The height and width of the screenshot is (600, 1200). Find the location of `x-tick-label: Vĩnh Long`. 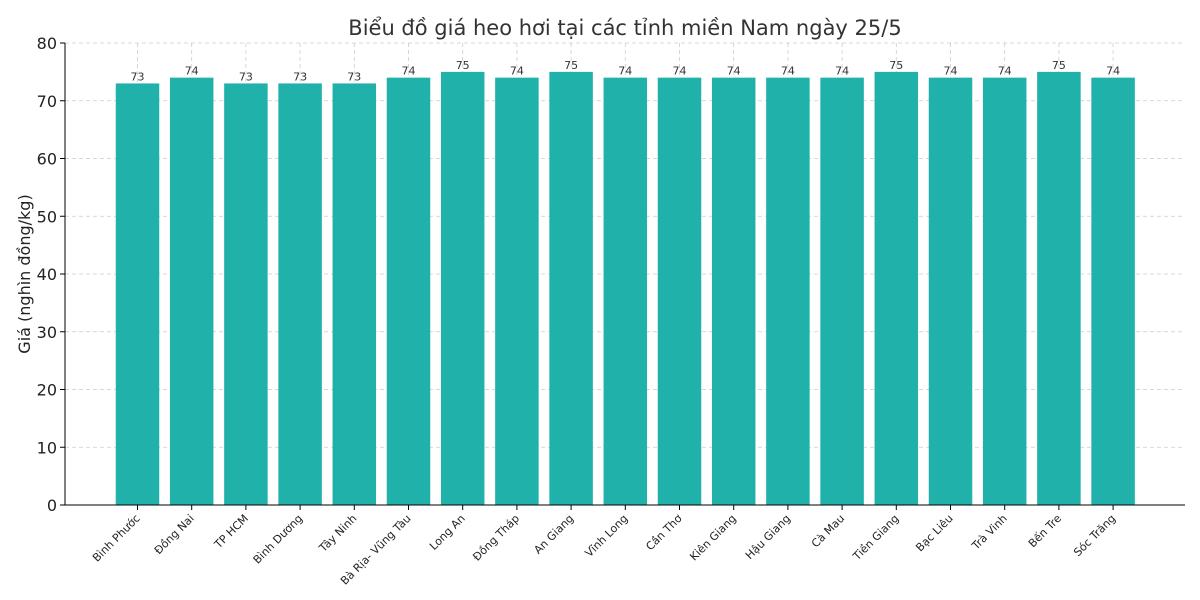

x-tick-label: Vĩnh Long is located at coordinates (607, 536).